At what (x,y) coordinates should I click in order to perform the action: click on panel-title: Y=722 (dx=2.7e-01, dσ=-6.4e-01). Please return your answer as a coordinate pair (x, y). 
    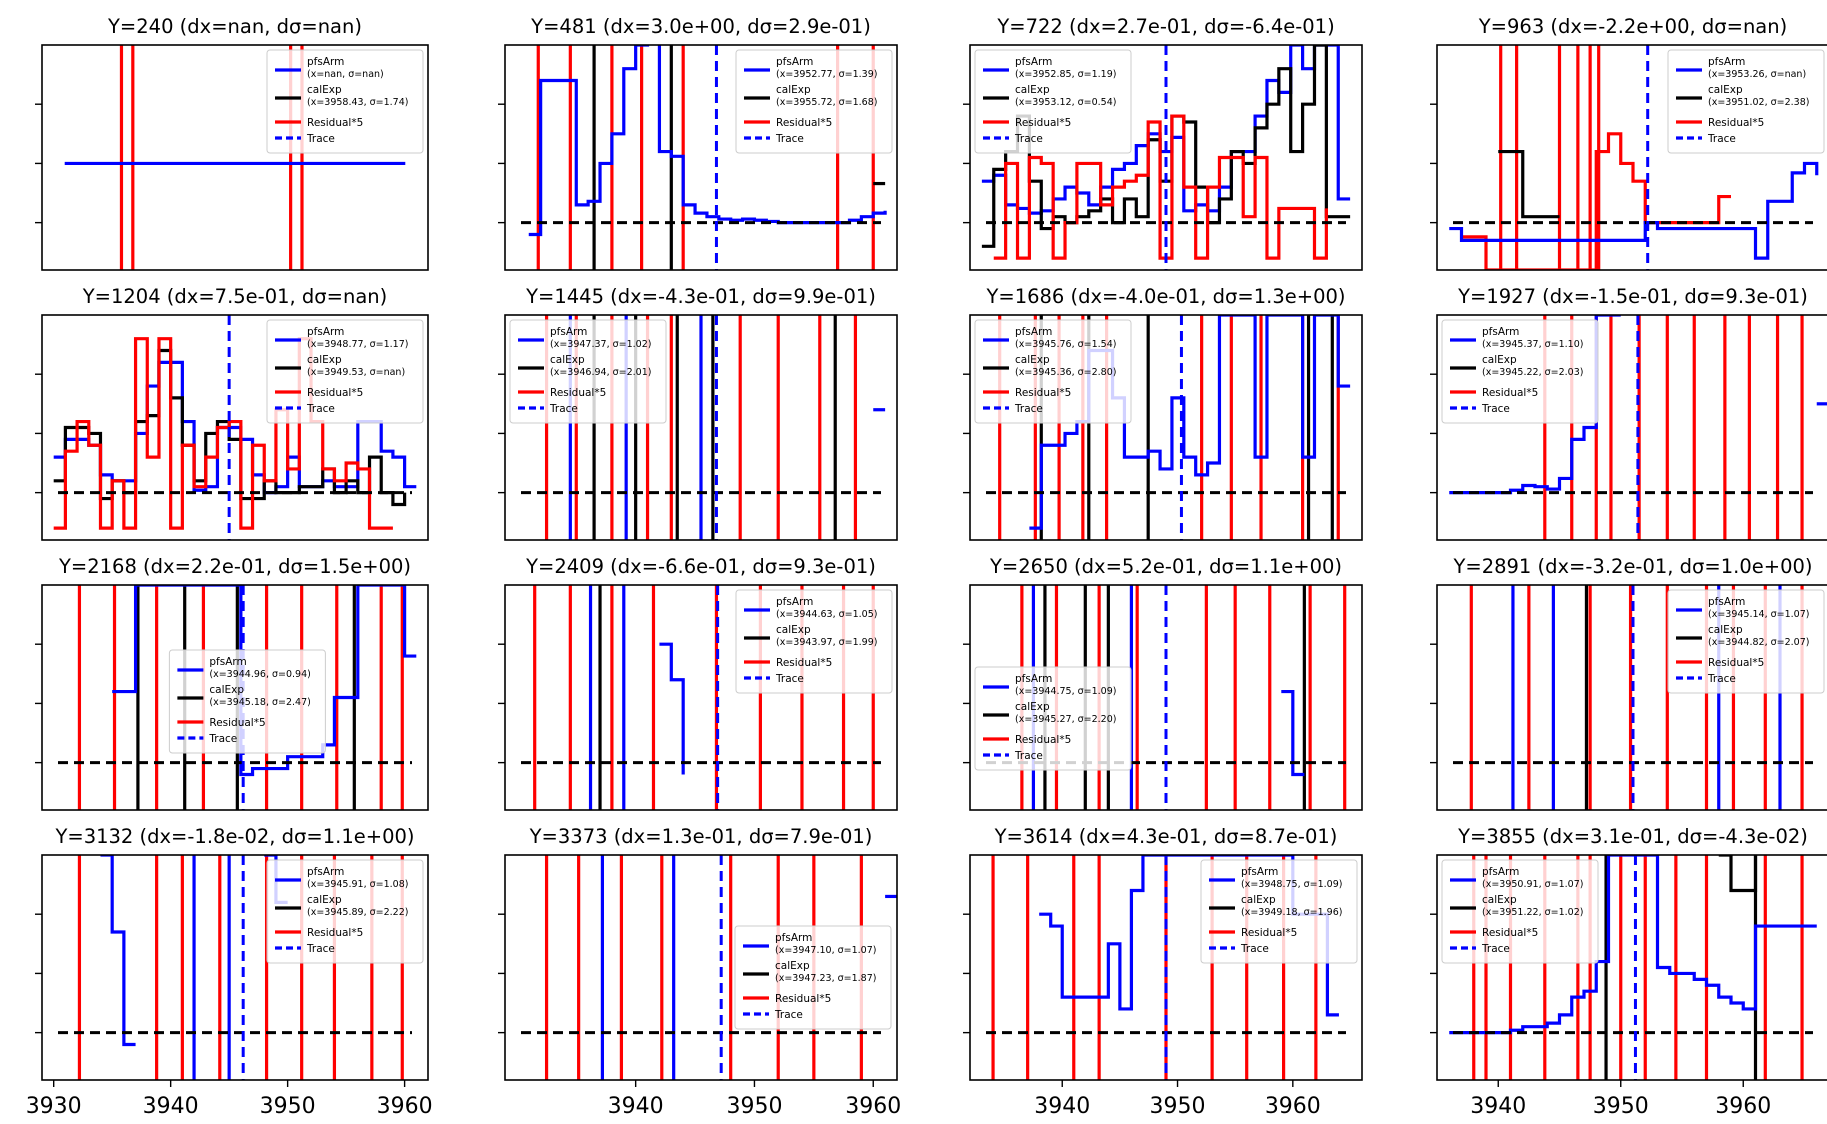
    Looking at the image, I should click on (1165, 26).